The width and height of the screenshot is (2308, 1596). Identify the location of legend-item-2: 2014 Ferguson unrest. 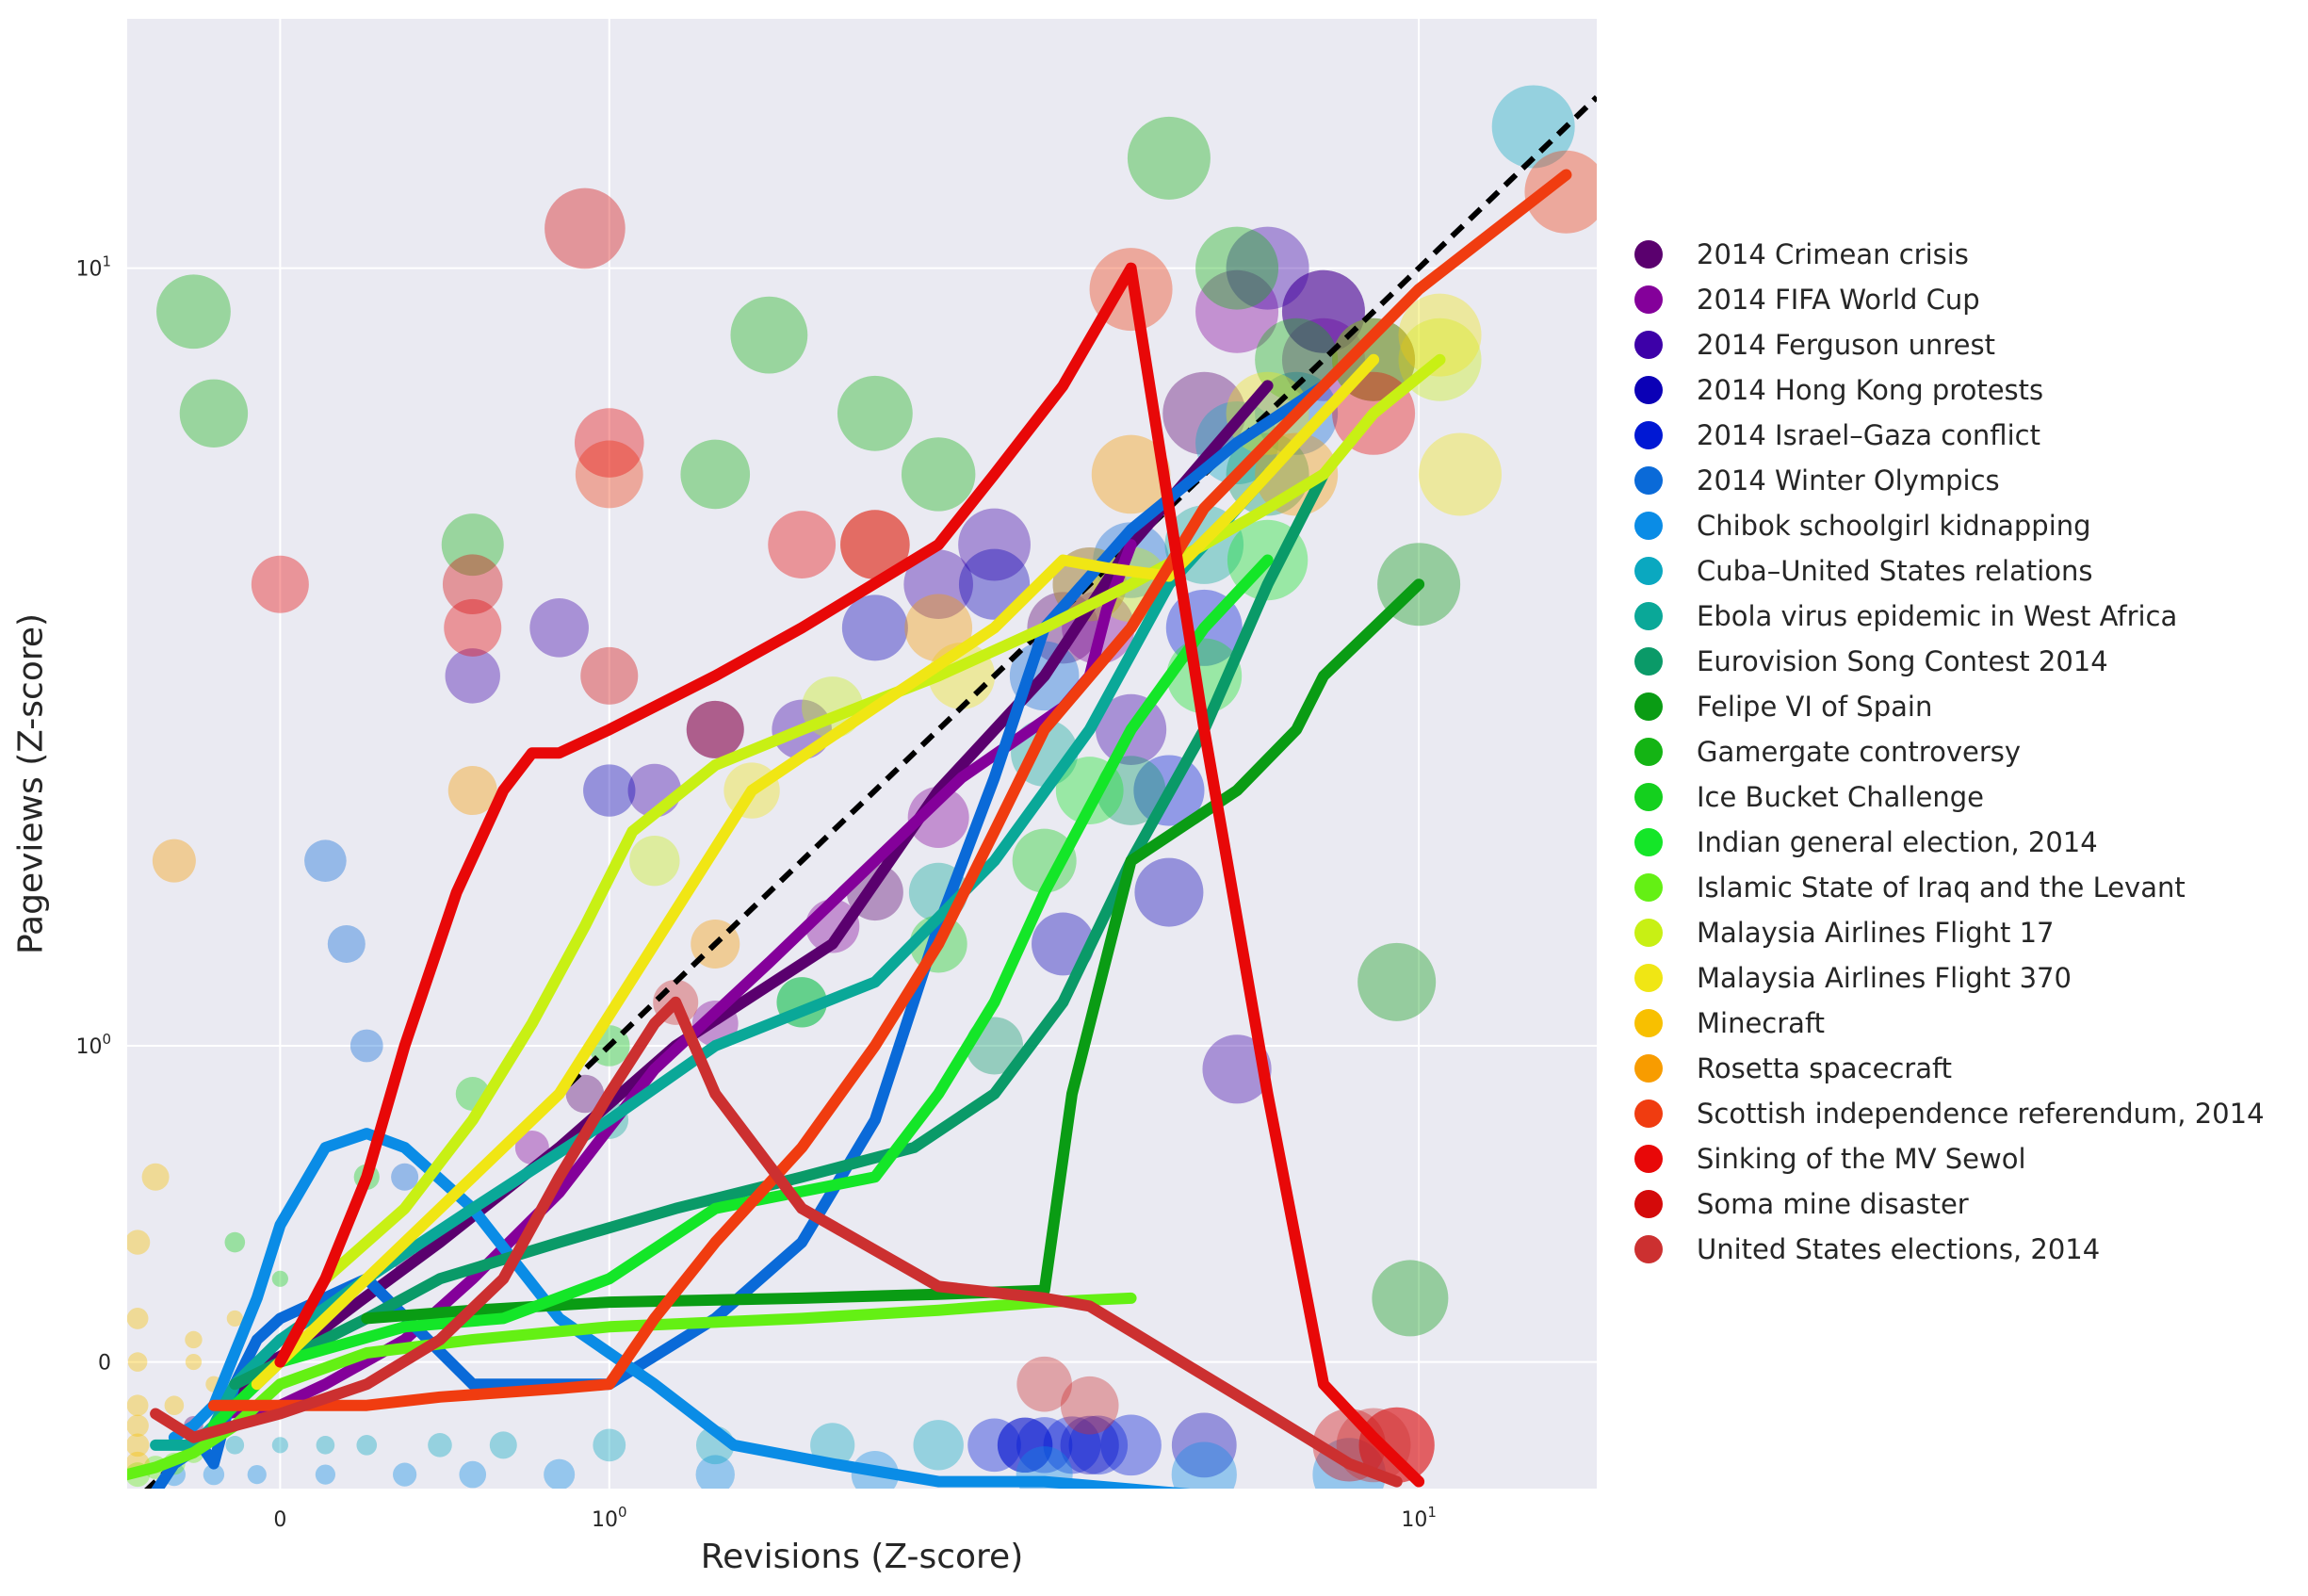
(1964, 344).